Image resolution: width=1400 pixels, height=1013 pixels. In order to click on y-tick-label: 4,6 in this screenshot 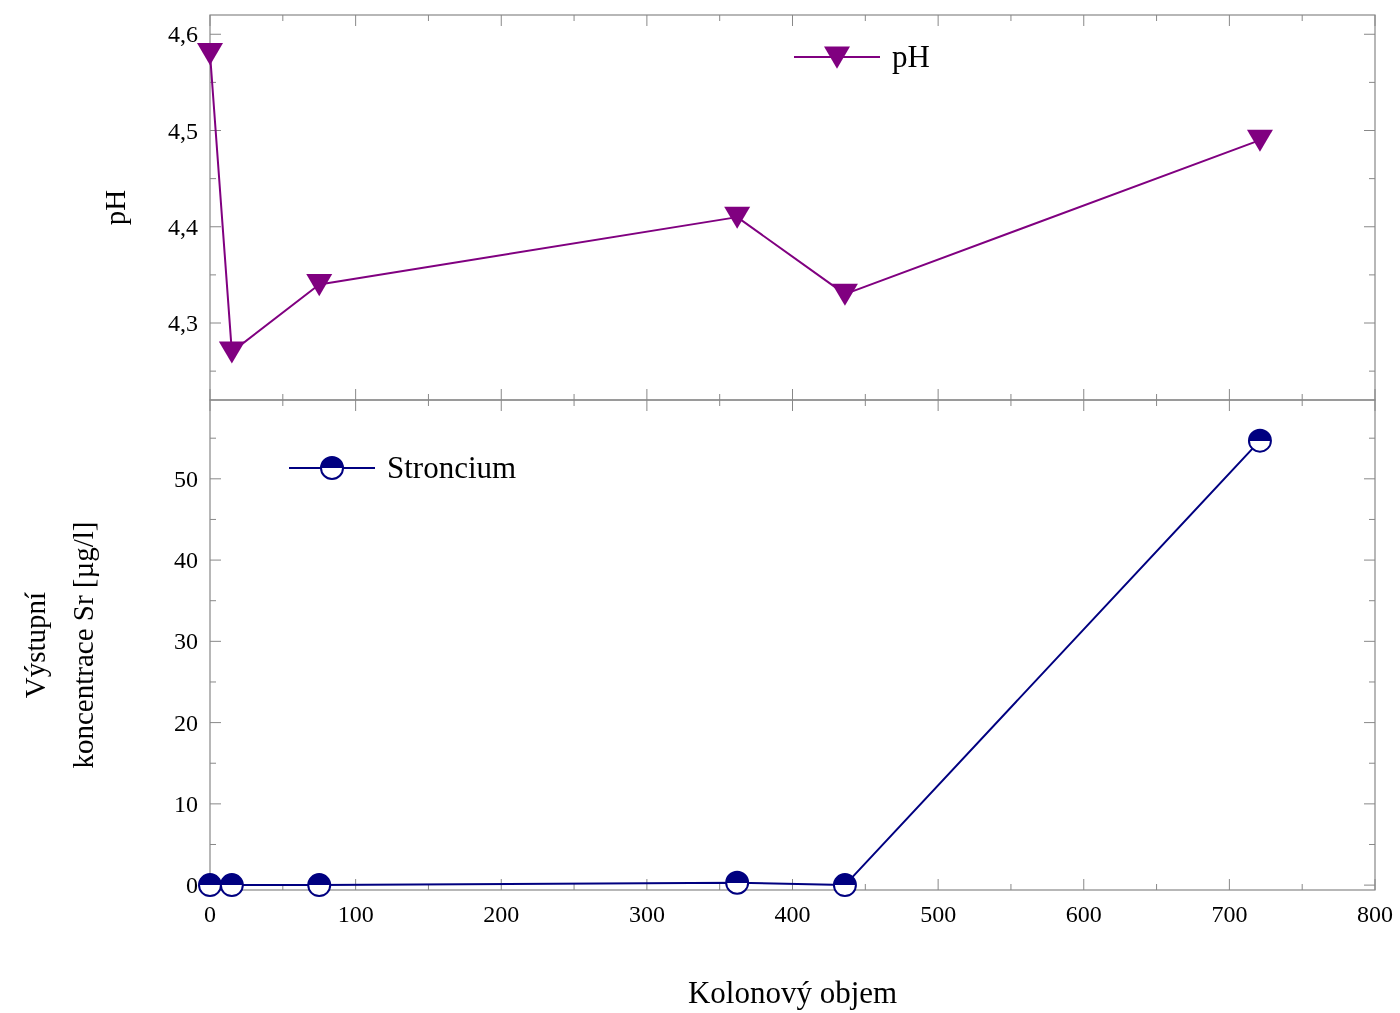, I will do `click(183, 34)`.